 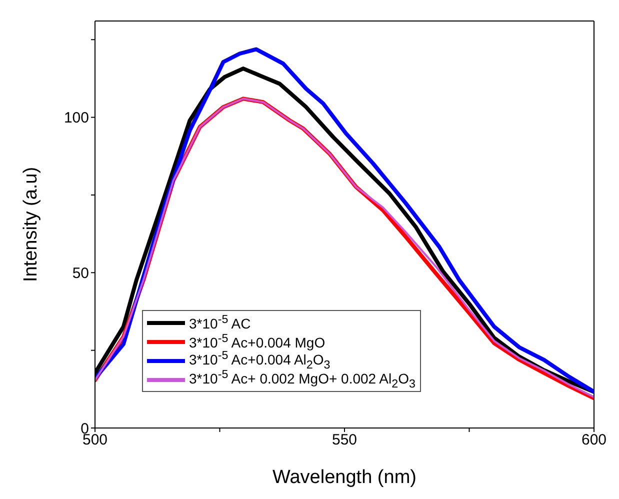 I want to click on legend-label: 3*10$^{-5}$ AC, so click(x=220, y=322).